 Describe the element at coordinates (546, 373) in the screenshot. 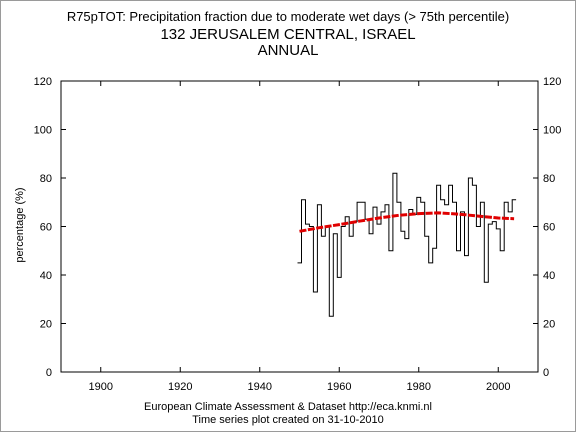

I see `y-tick-label-right: 0` at that location.